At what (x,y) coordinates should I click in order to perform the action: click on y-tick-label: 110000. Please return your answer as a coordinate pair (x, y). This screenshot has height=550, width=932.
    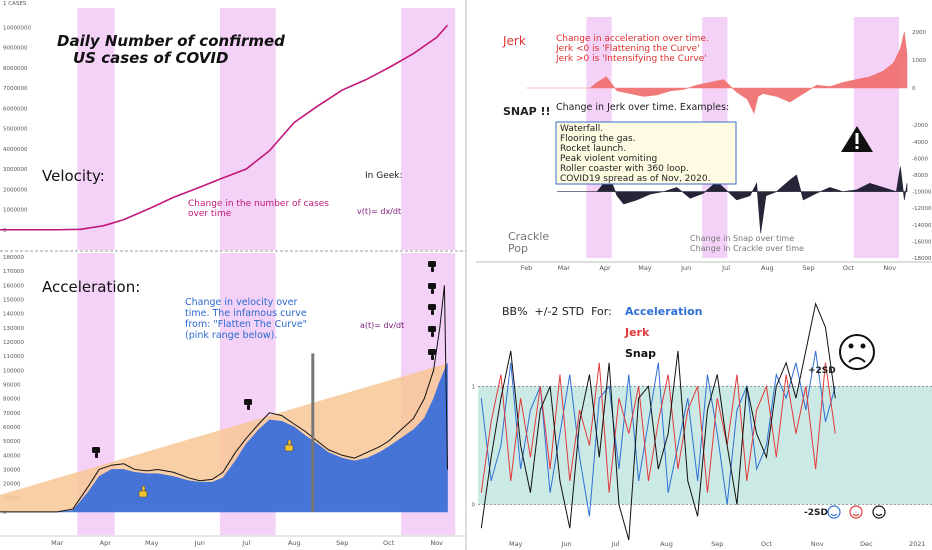
    Looking at the image, I should click on (13, 357).